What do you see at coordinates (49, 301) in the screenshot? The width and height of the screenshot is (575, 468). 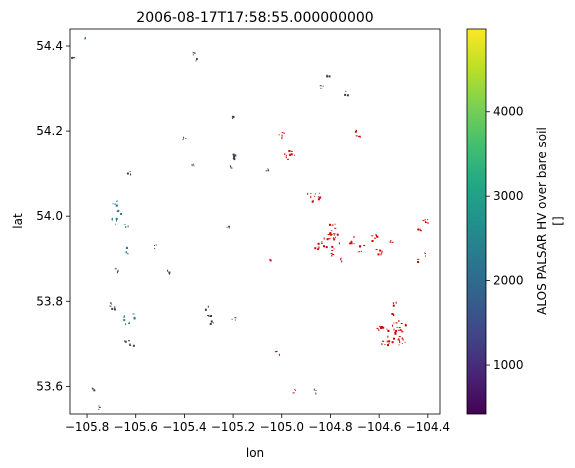 I see `y-tick-label: 53.8` at bounding box center [49, 301].